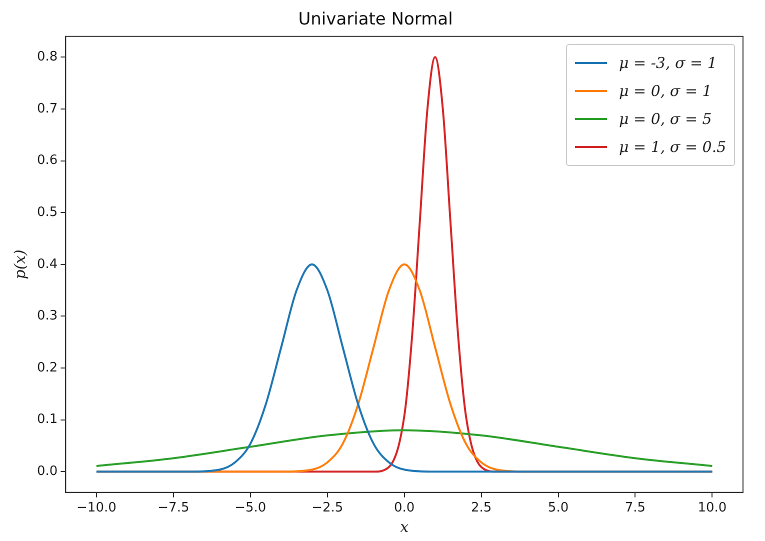 The image size is (765, 541). I want to click on y-tick-label: 0.8, so click(47, 57).